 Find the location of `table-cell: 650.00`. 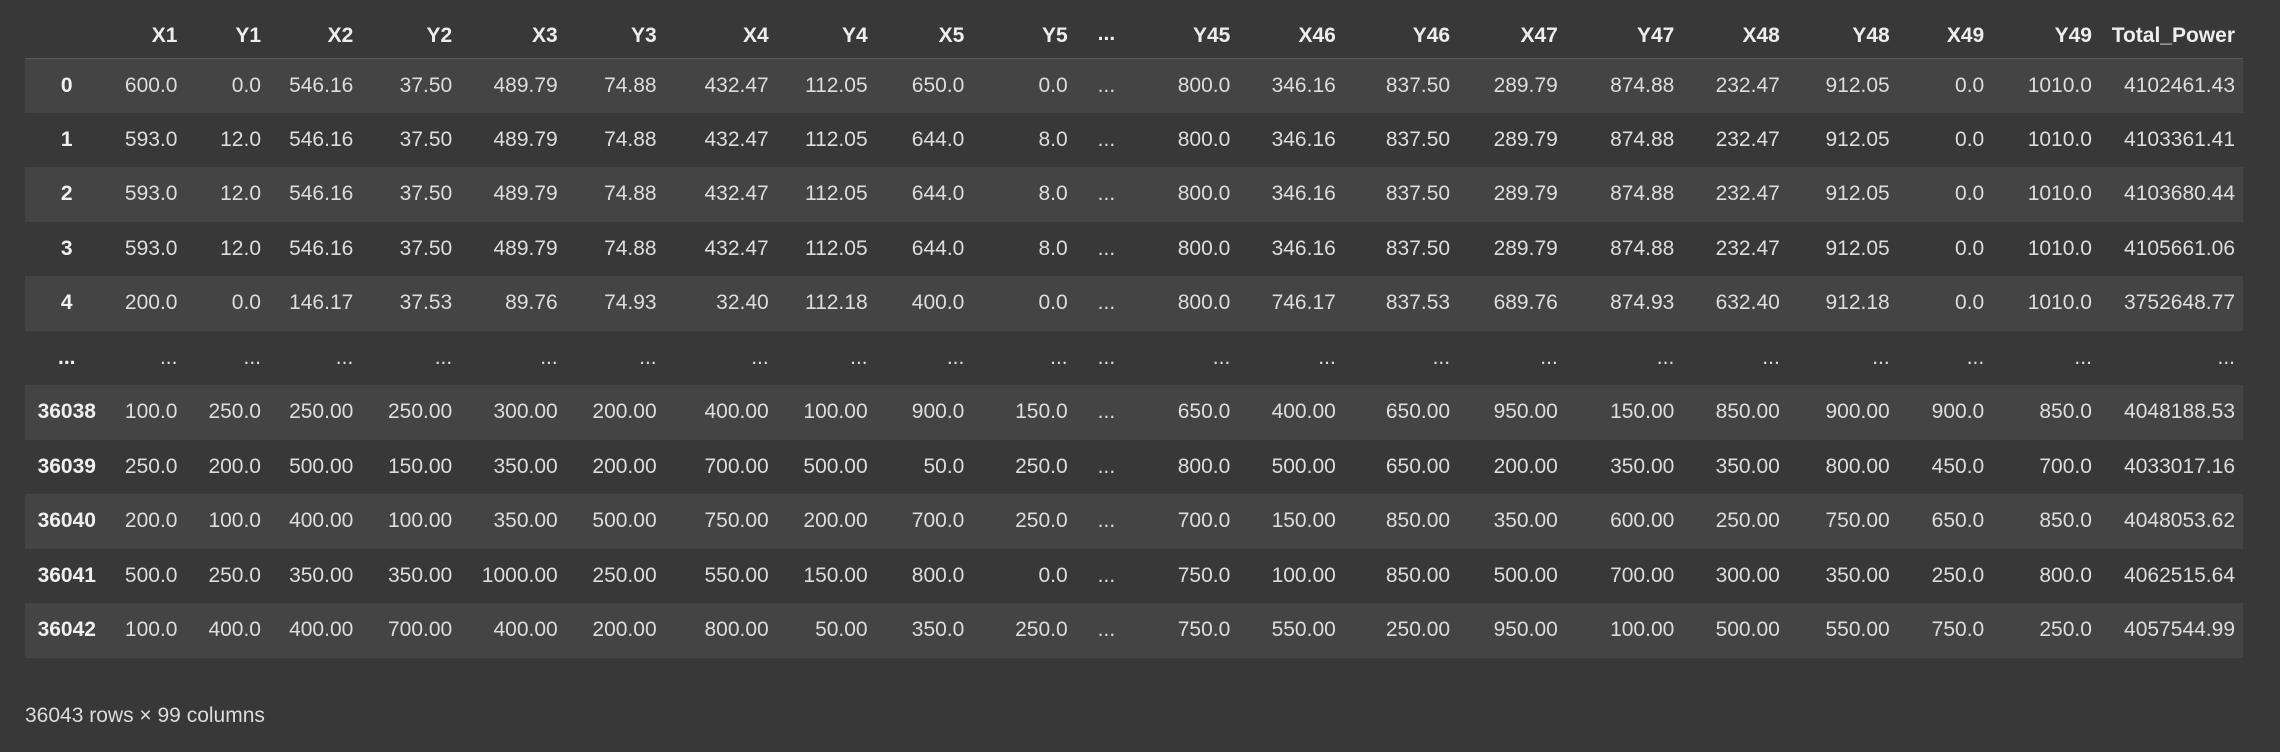

table-cell: 650.00 is located at coordinates (1418, 466).